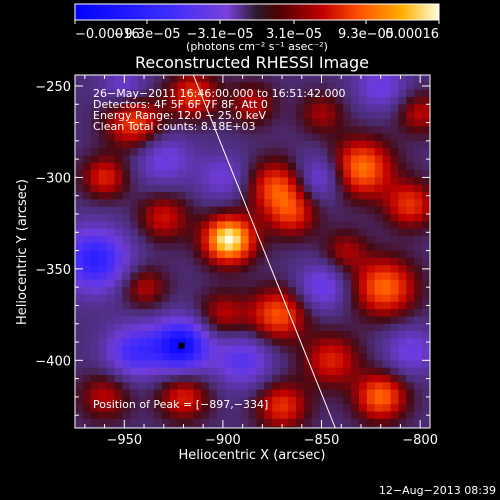 This screenshot has height=500, width=500. I want to click on y-tick-label: −400, so click(53, 361).